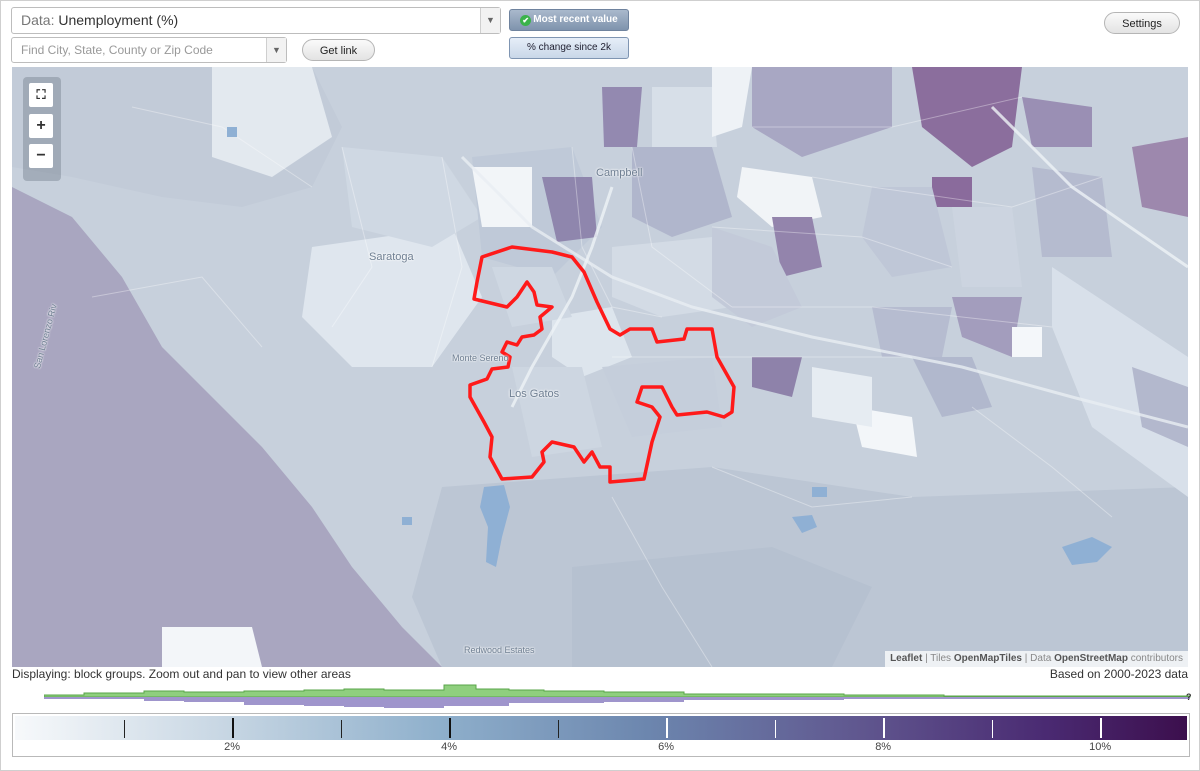  I want to click on attribution-suffix: contributors, so click(1156, 658).